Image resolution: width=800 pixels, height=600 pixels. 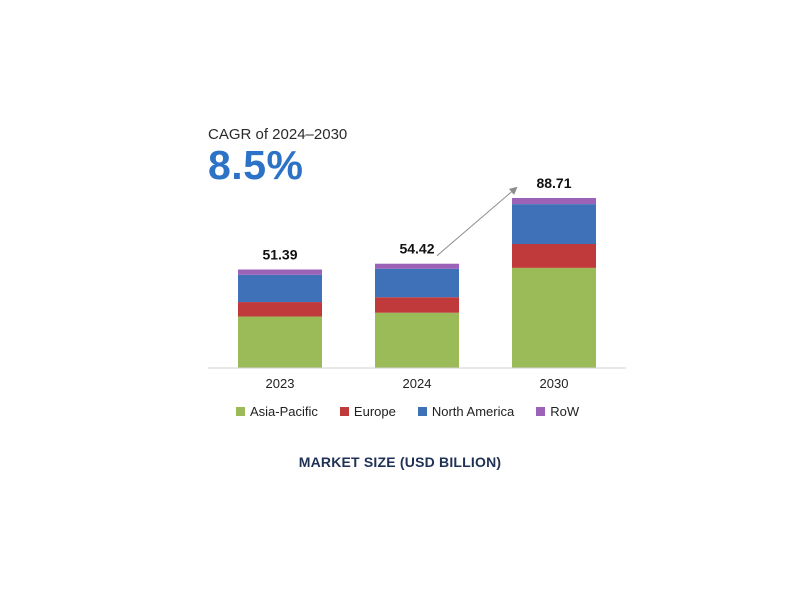 I want to click on bar-segment-asia-pacific-2030, so click(x=554, y=317).